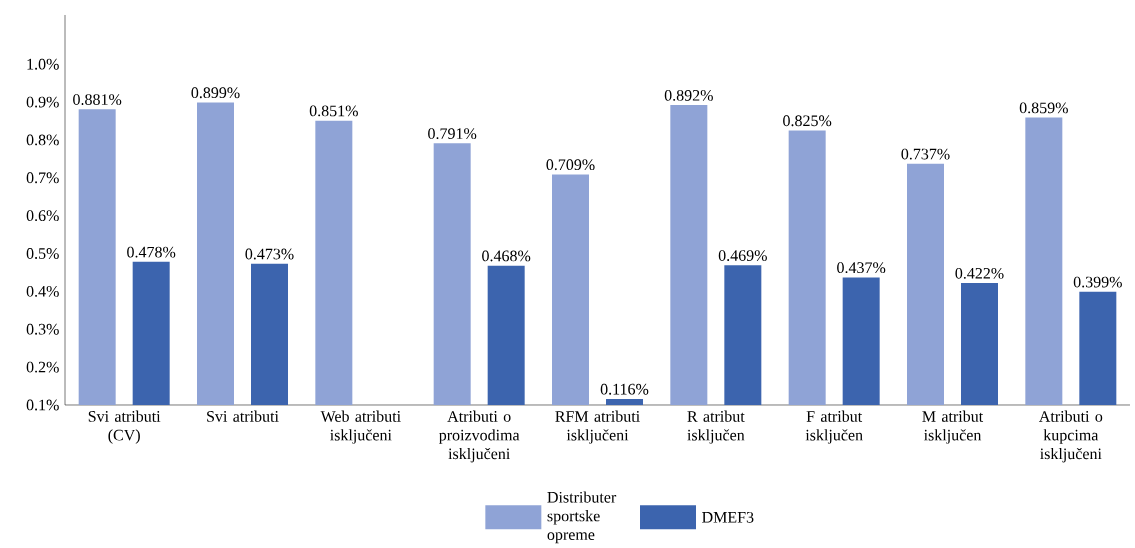  I want to click on y-tick-label: 0.5%, so click(42, 253).